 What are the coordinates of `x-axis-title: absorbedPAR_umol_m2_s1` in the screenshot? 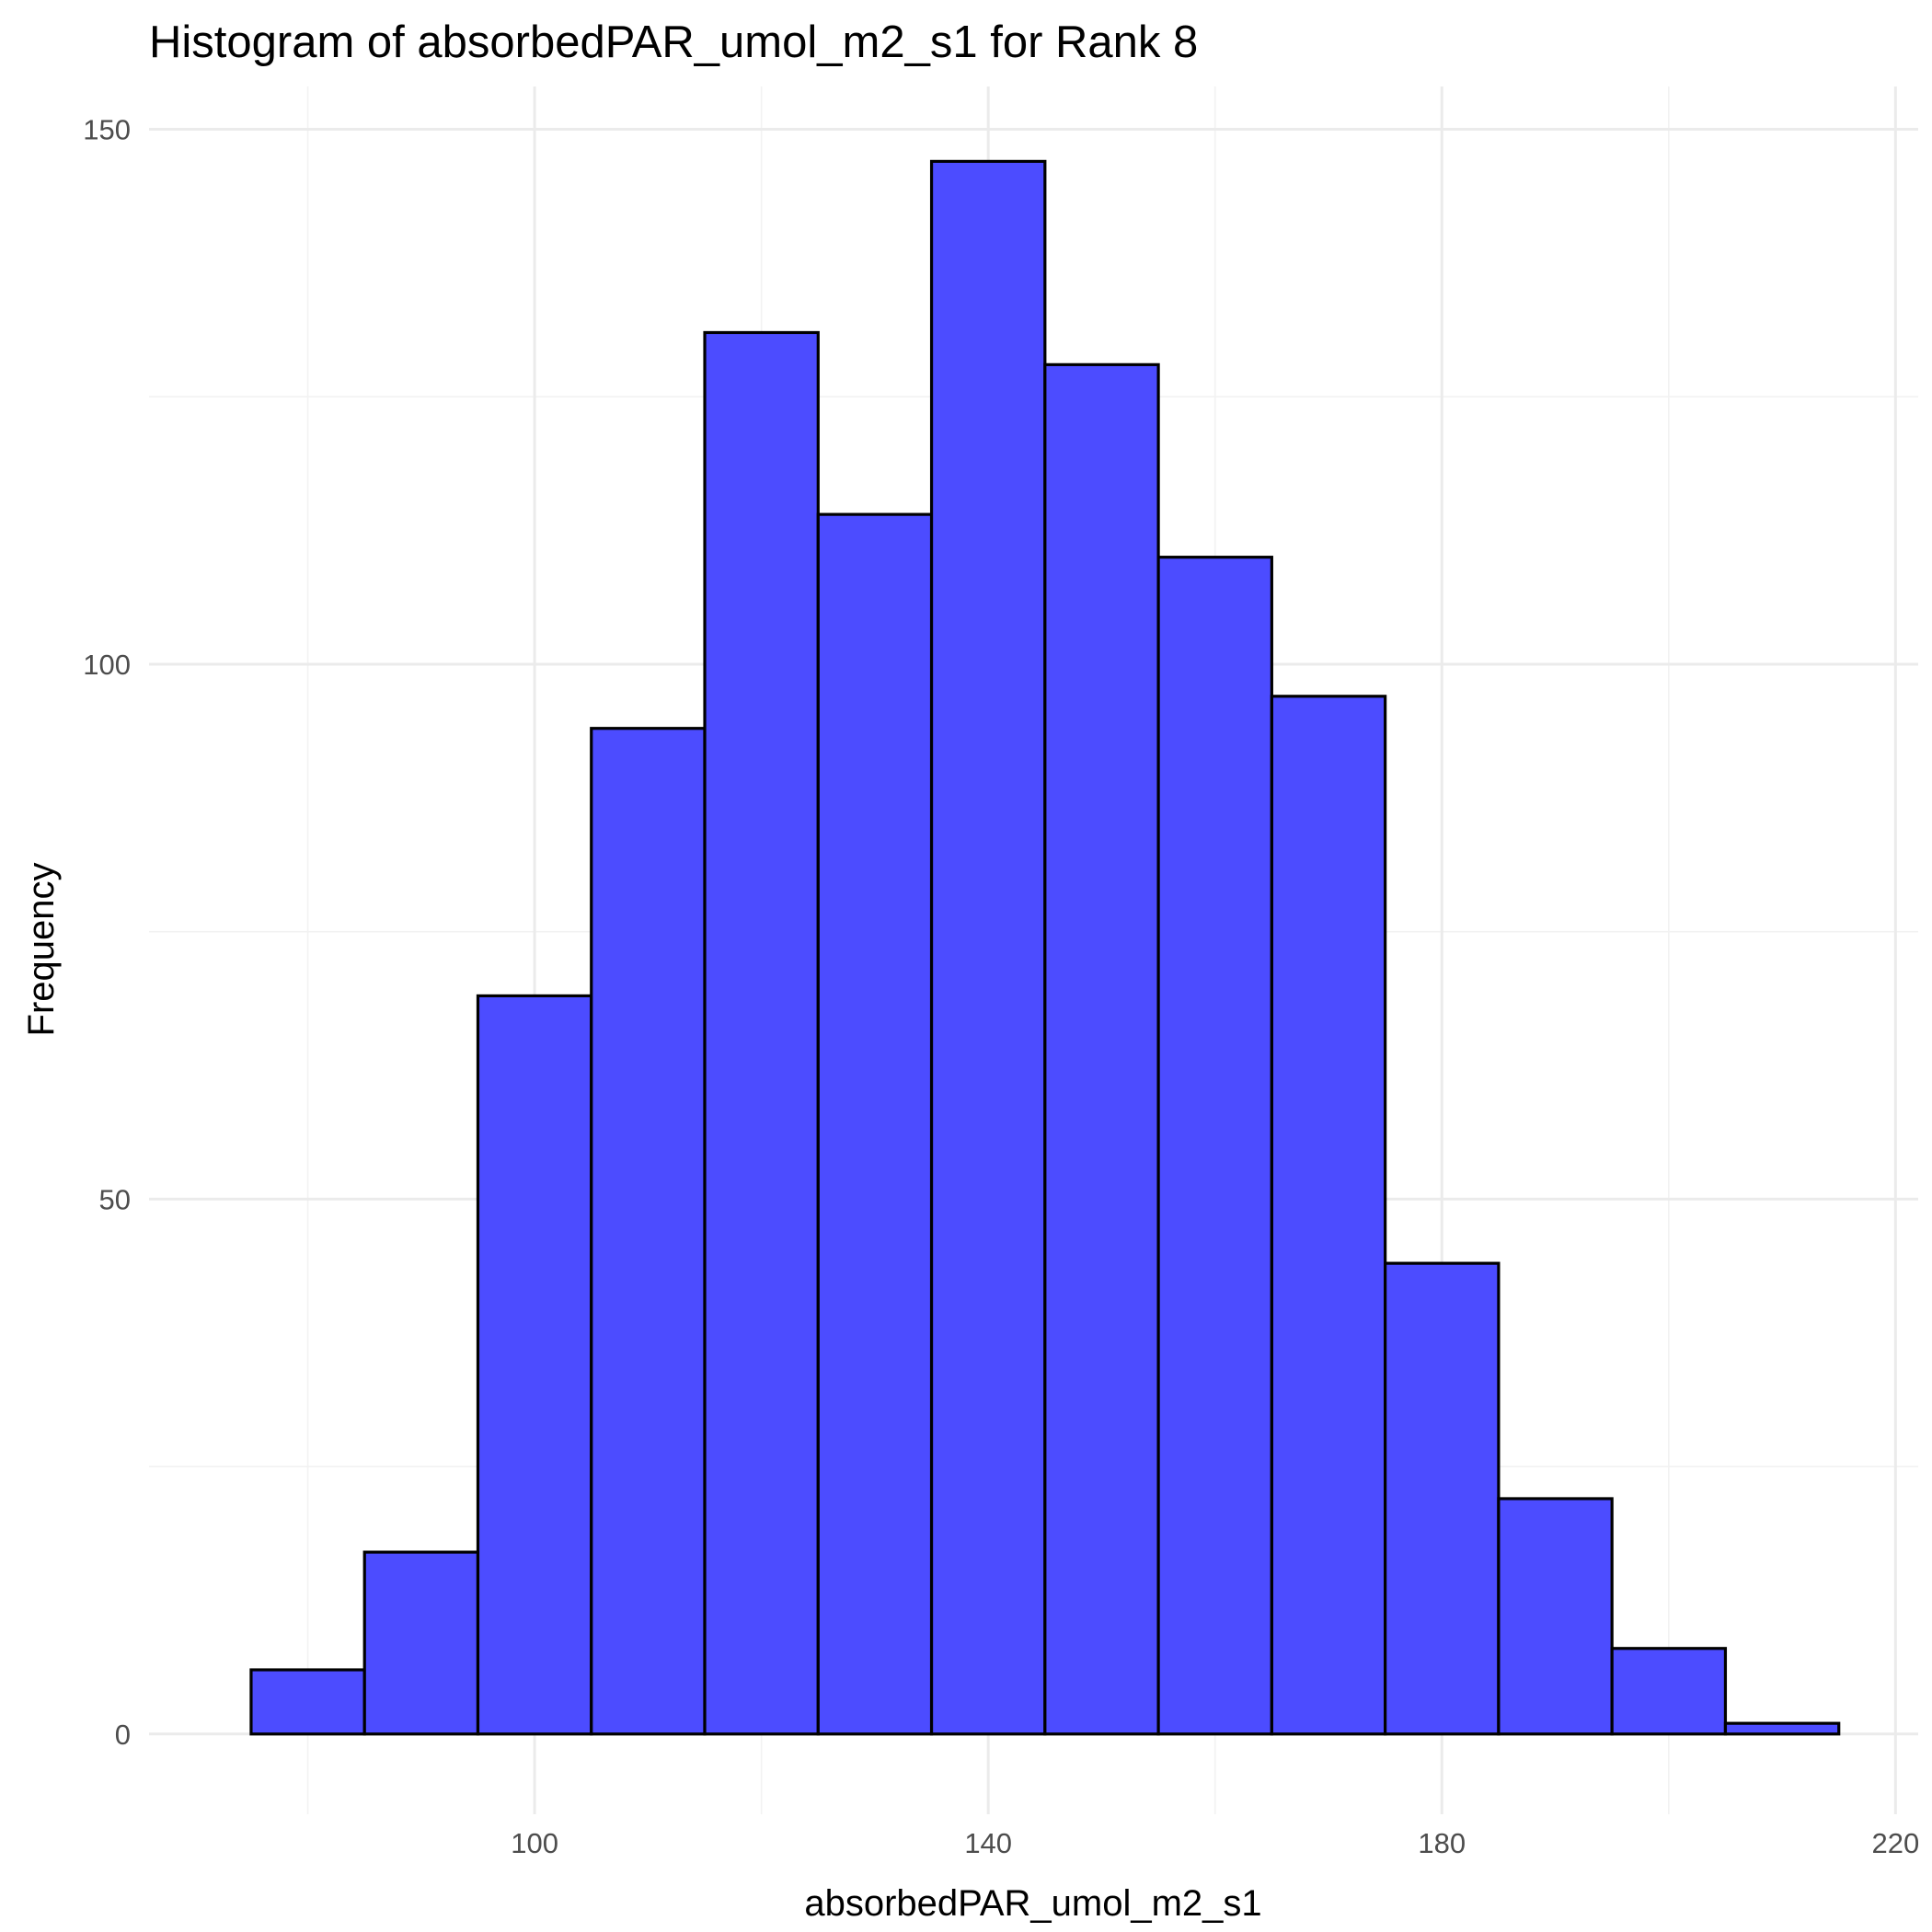 It's located at (1032, 1903).